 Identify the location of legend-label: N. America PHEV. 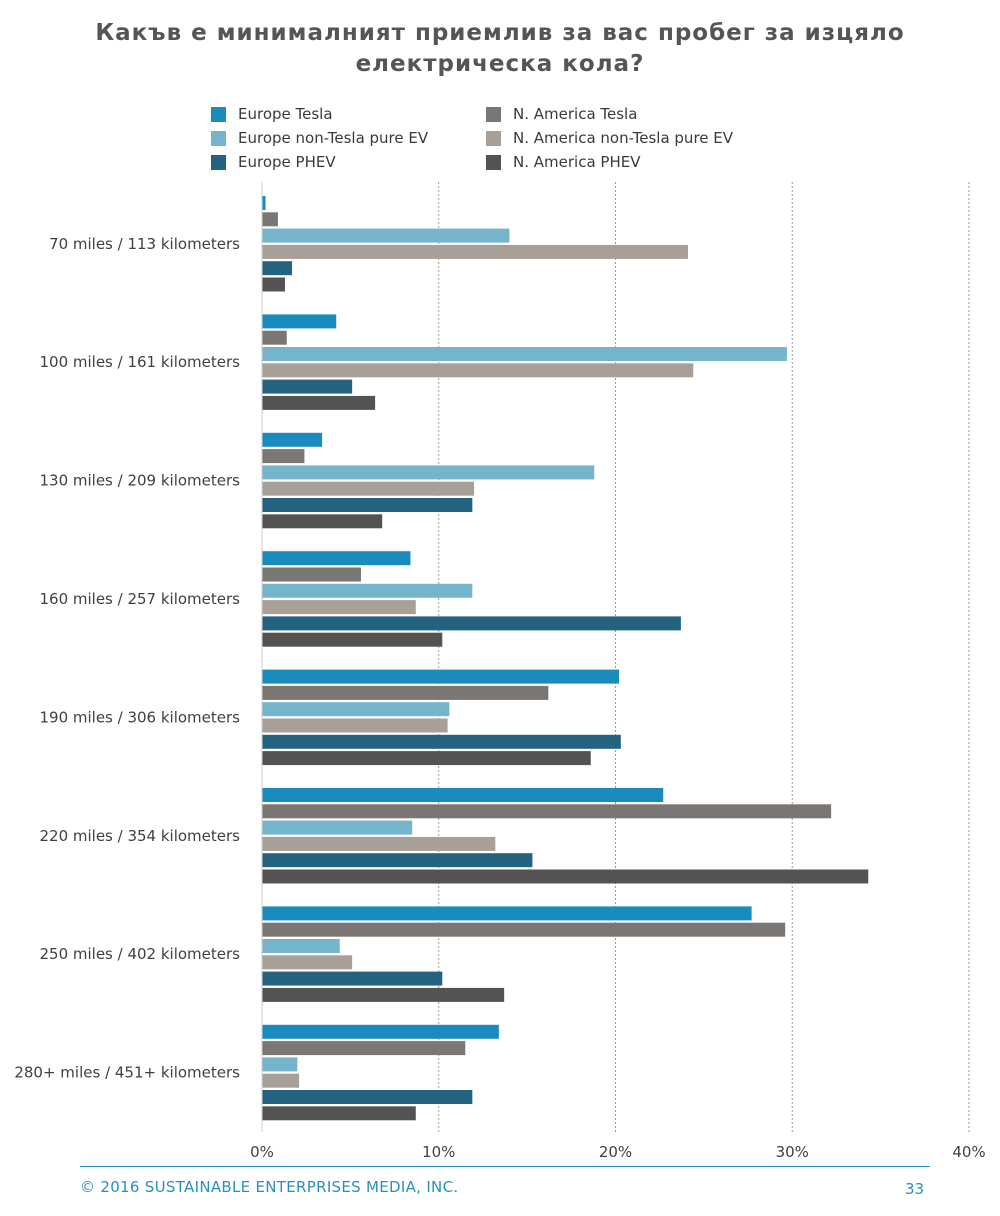
(577, 162).